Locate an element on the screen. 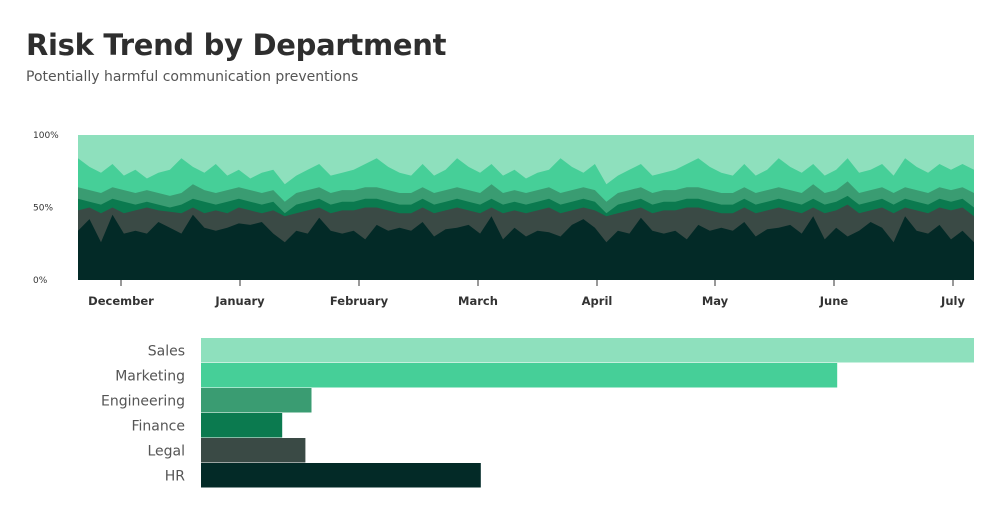 The width and height of the screenshot is (1000, 514). y-tick-label: 100% is located at coordinates (46, 136).